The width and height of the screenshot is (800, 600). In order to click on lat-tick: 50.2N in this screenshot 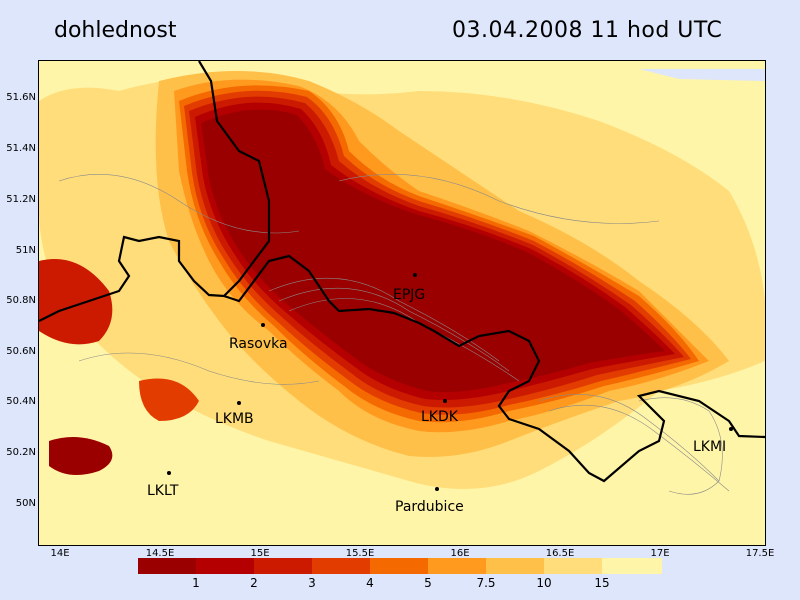, I will do `click(21, 452)`.